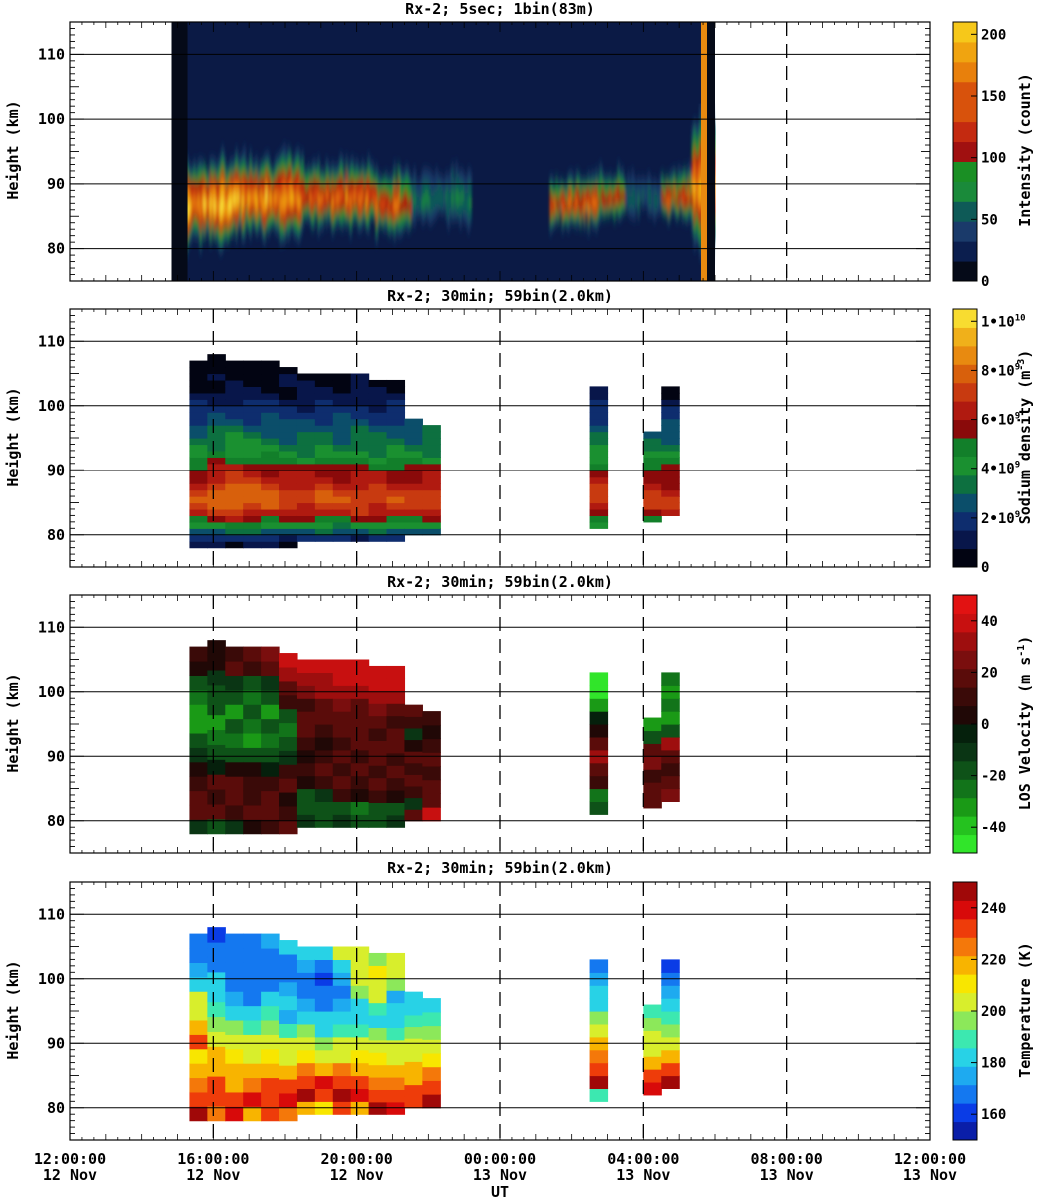 The image size is (1062, 1200). Describe the element at coordinates (500, 9) in the screenshot. I see `panel-title: Rx-2; 5sec; 1bin(83m)` at that location.